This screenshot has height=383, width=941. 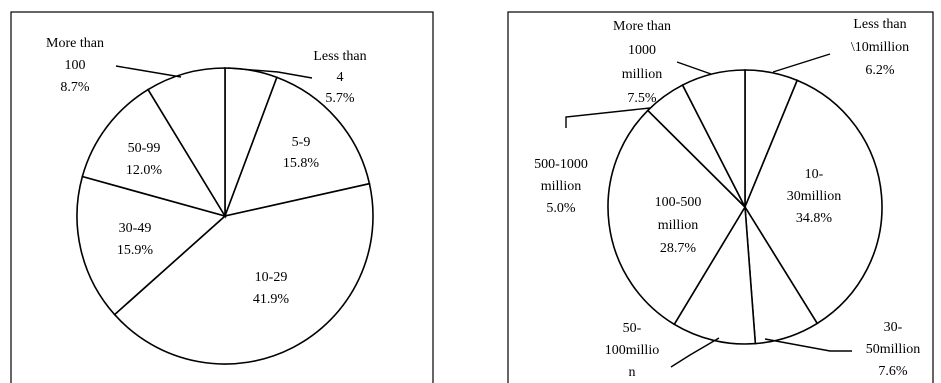 I want to click on slice-label-line: 7.6%, so click(x=893, y=371).